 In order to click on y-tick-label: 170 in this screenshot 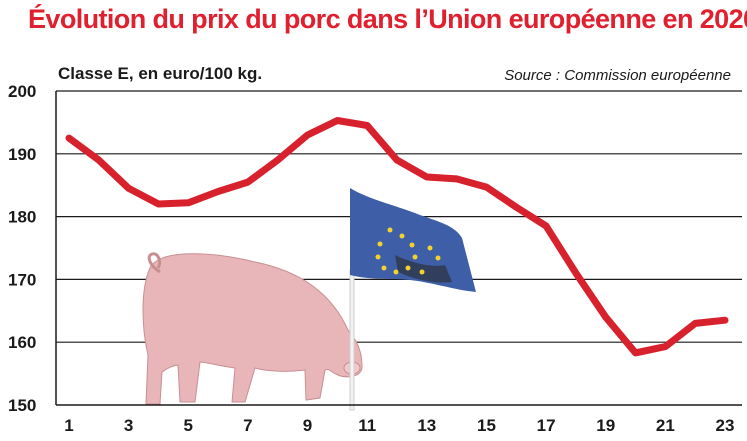, I will do `click(22, 279)`.